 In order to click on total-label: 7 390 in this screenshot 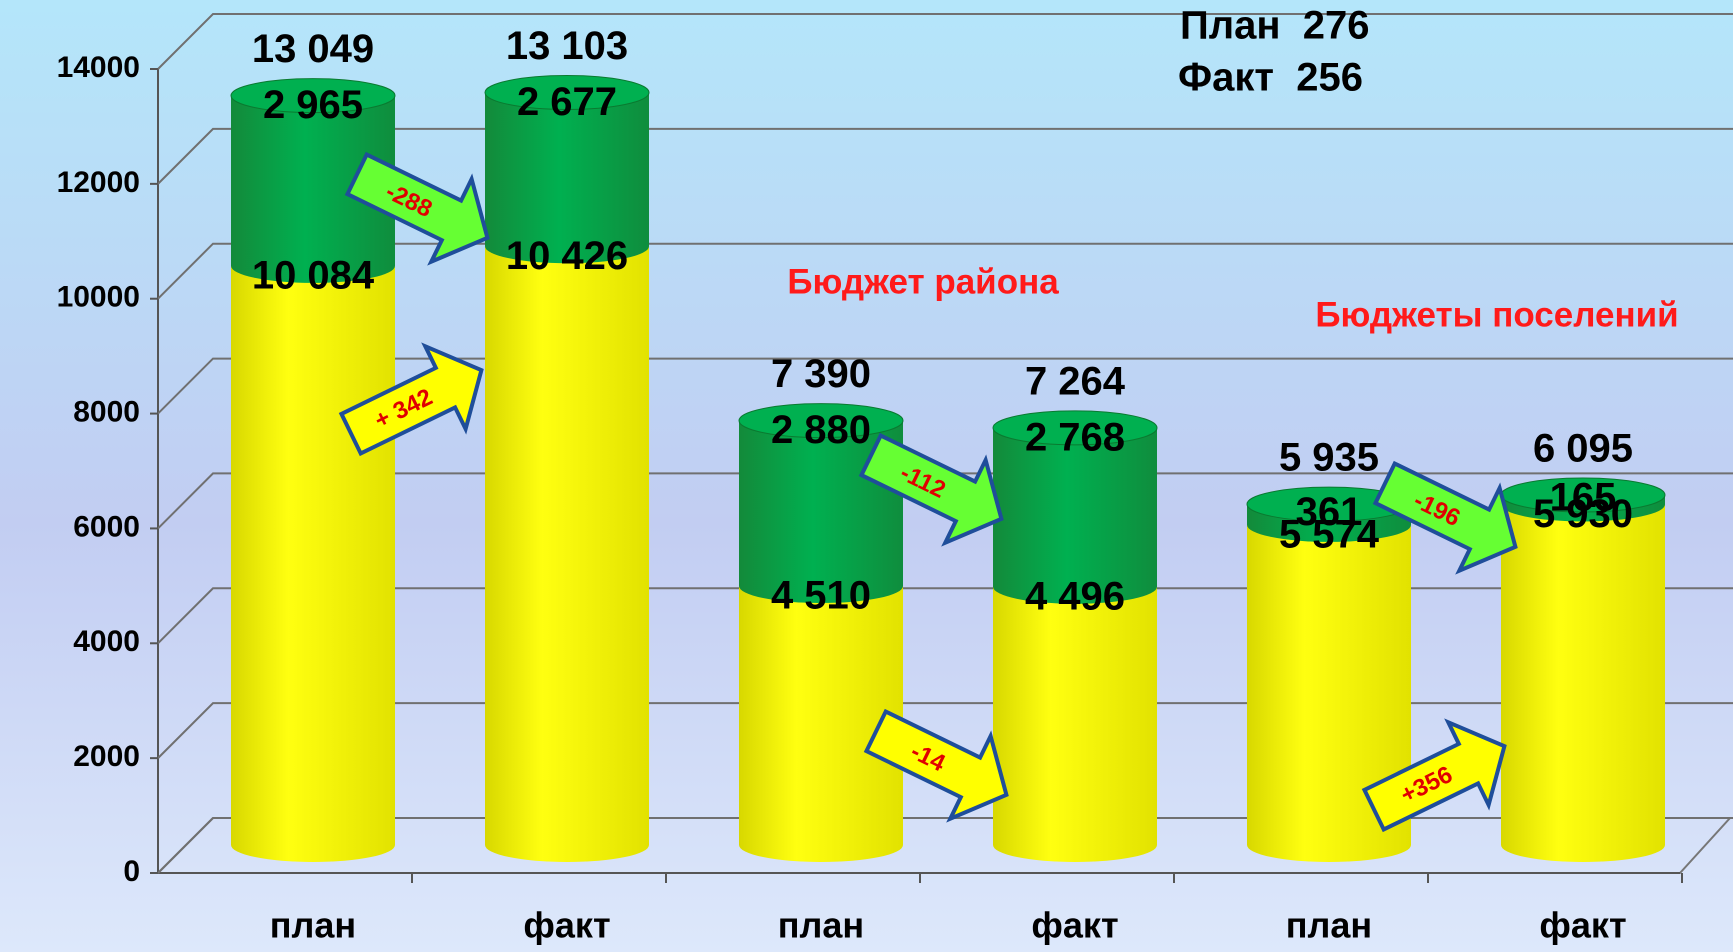, I will do `click(821, 374)`.